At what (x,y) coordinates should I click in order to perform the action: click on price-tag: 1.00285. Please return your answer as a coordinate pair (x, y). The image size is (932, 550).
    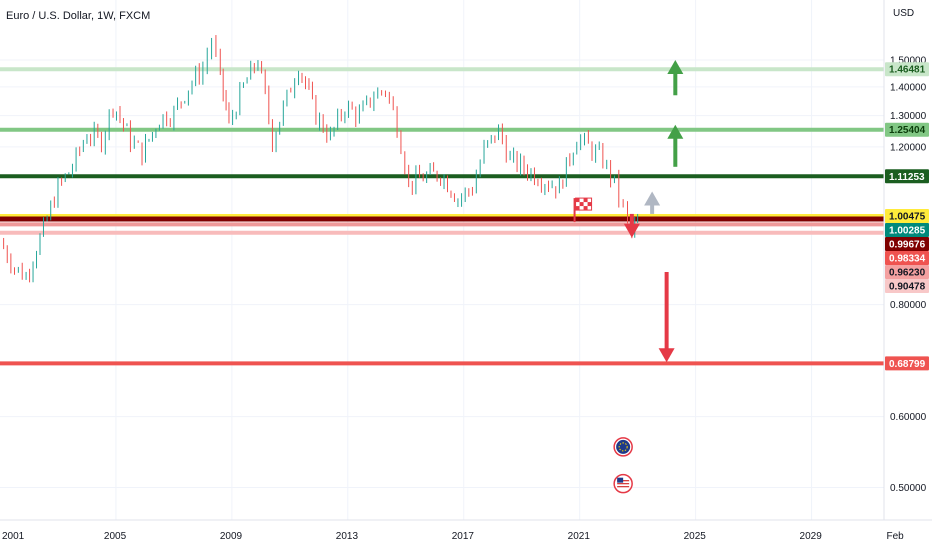
    Looking at the image, I should click on (907, 229).